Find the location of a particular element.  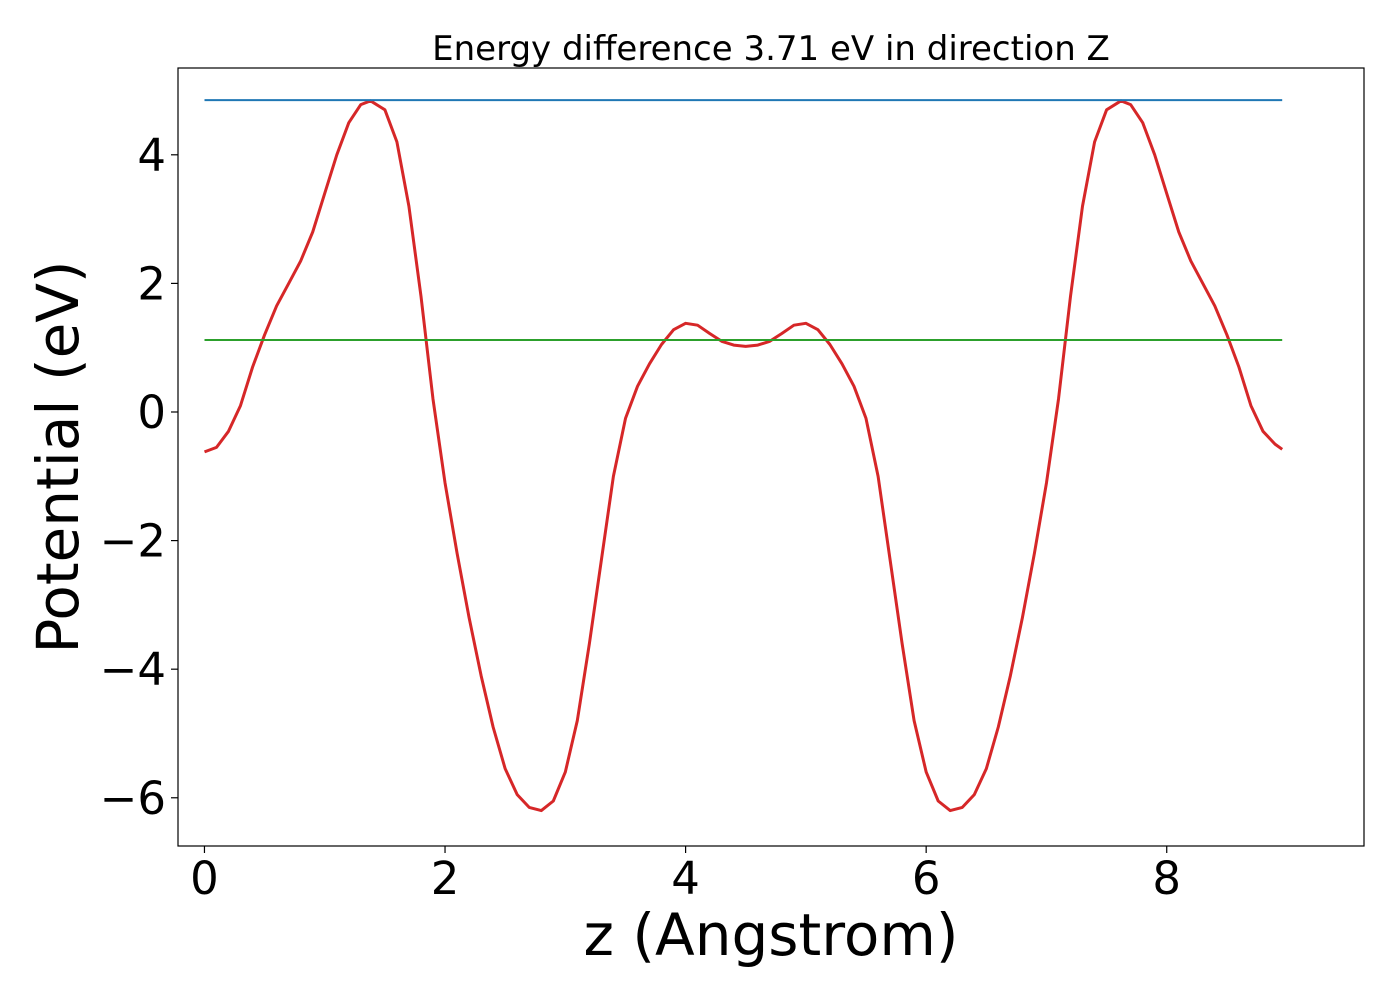

y-axis-ticks: −6 −4 −2 0 2 4 is located at coordinates (139, 477).